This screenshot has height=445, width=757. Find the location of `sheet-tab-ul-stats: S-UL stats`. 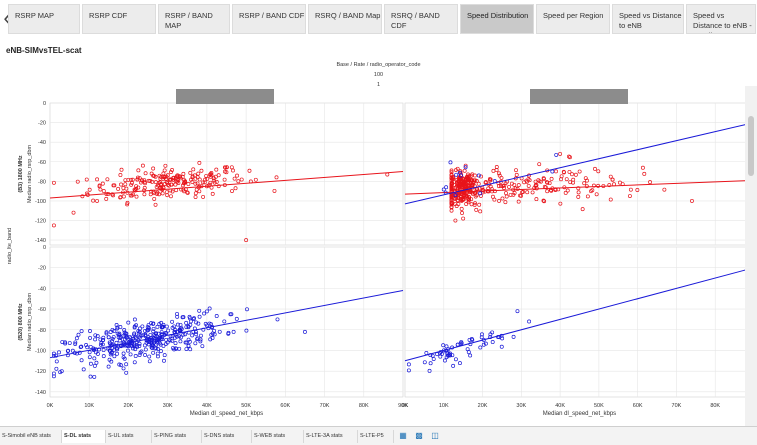

sheet-tab-ul-stats: S-UL stats is located at coordinates (129, 436).